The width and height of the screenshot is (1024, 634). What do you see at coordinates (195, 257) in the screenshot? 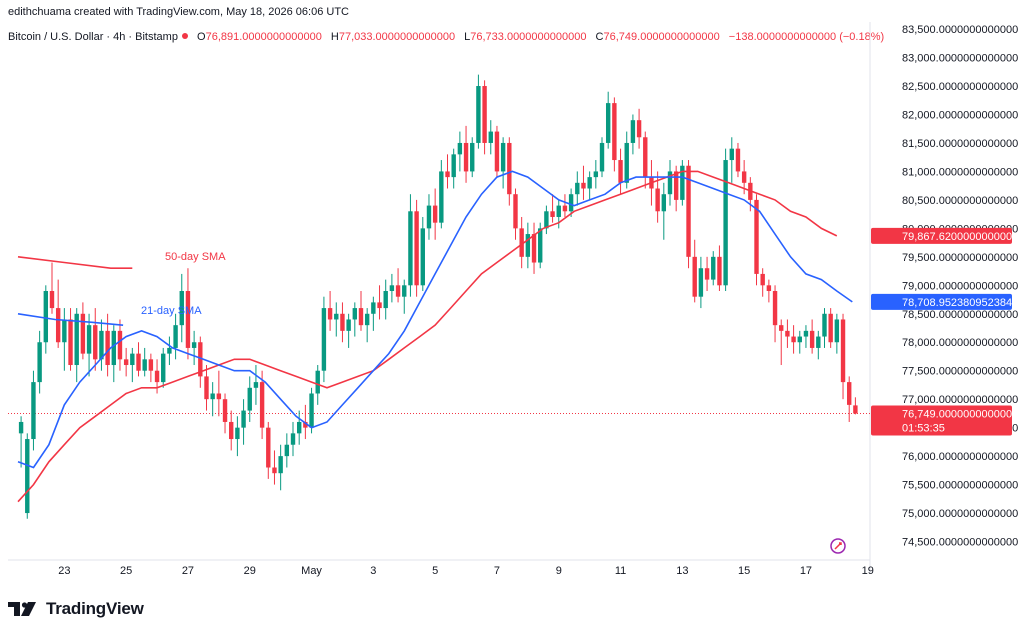
I see `sma50-annotation: 50-day SMA` at bounding box center [195, 257].